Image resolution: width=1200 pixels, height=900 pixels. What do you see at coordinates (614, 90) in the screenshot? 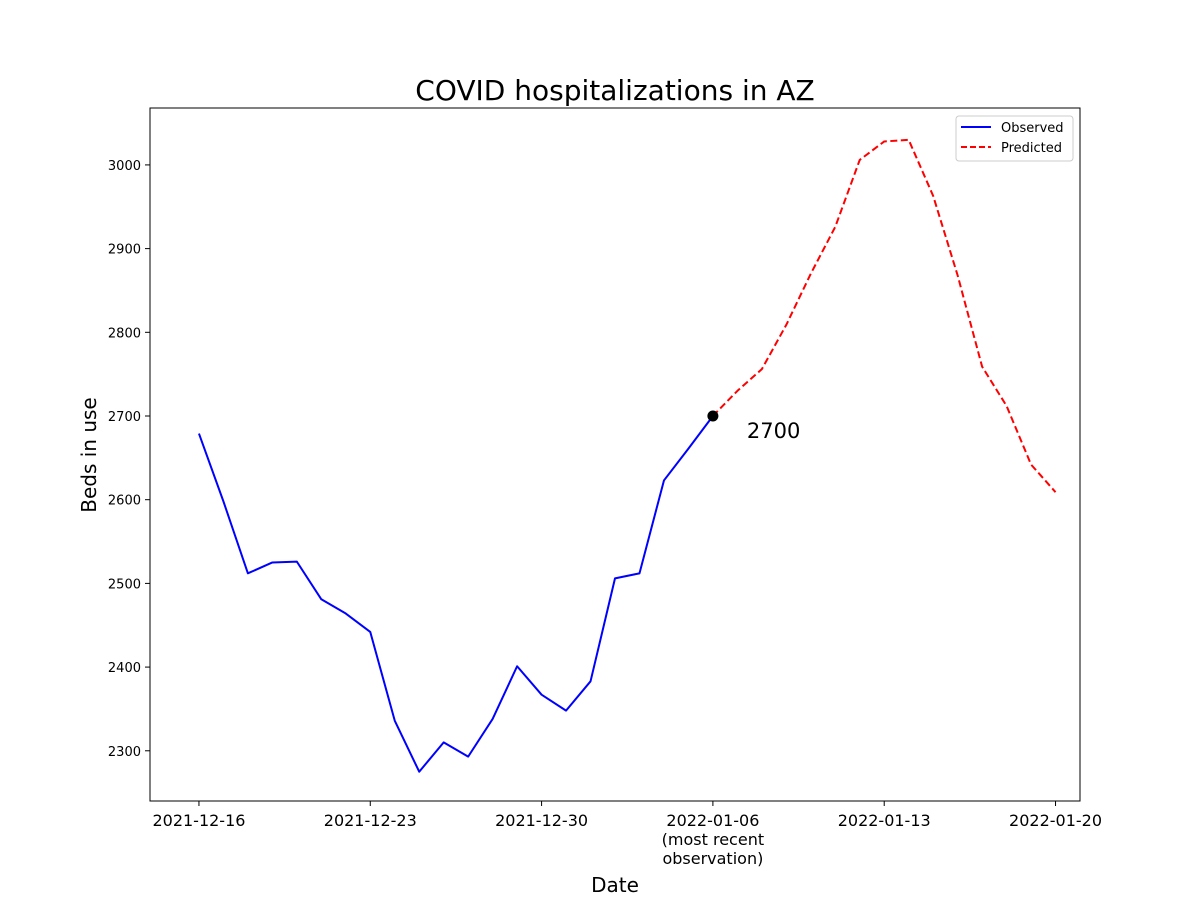
I see `chart-title: COVID hospitalizations in AZ` at bounding box center [614, 90].